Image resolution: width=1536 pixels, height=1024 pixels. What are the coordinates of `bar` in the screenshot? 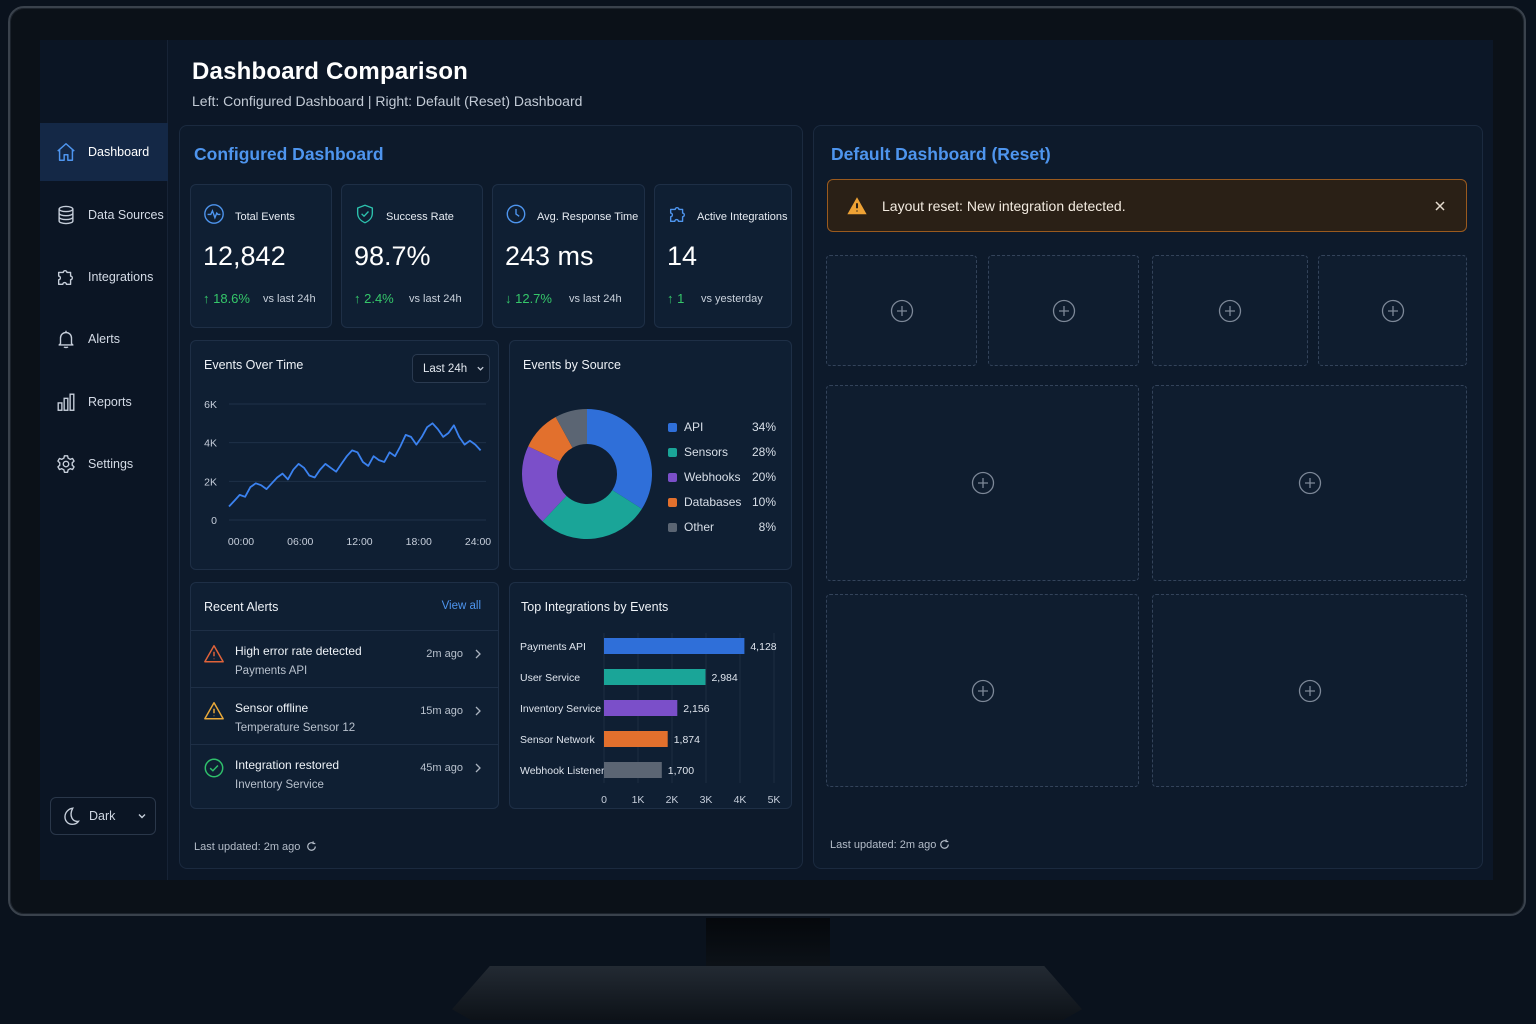 It's located at (633, 770).